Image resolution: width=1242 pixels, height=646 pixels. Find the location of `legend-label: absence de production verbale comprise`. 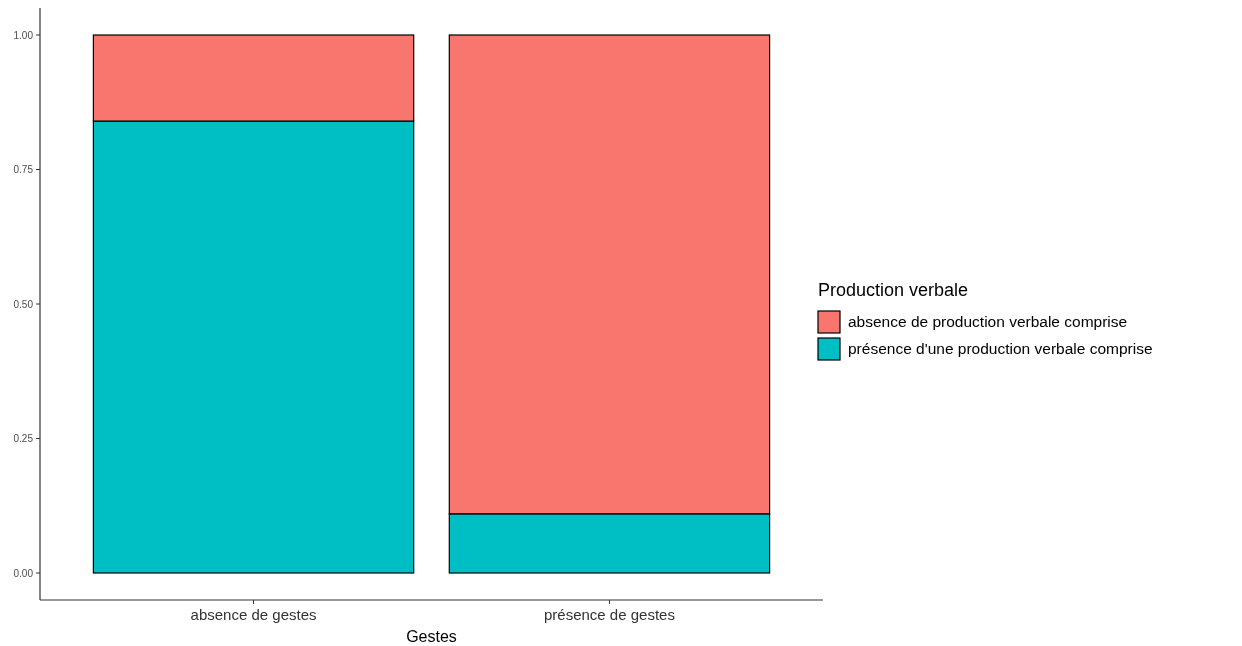

legend-label: absence de production verbale comprise is located at coordinates (988, 322).